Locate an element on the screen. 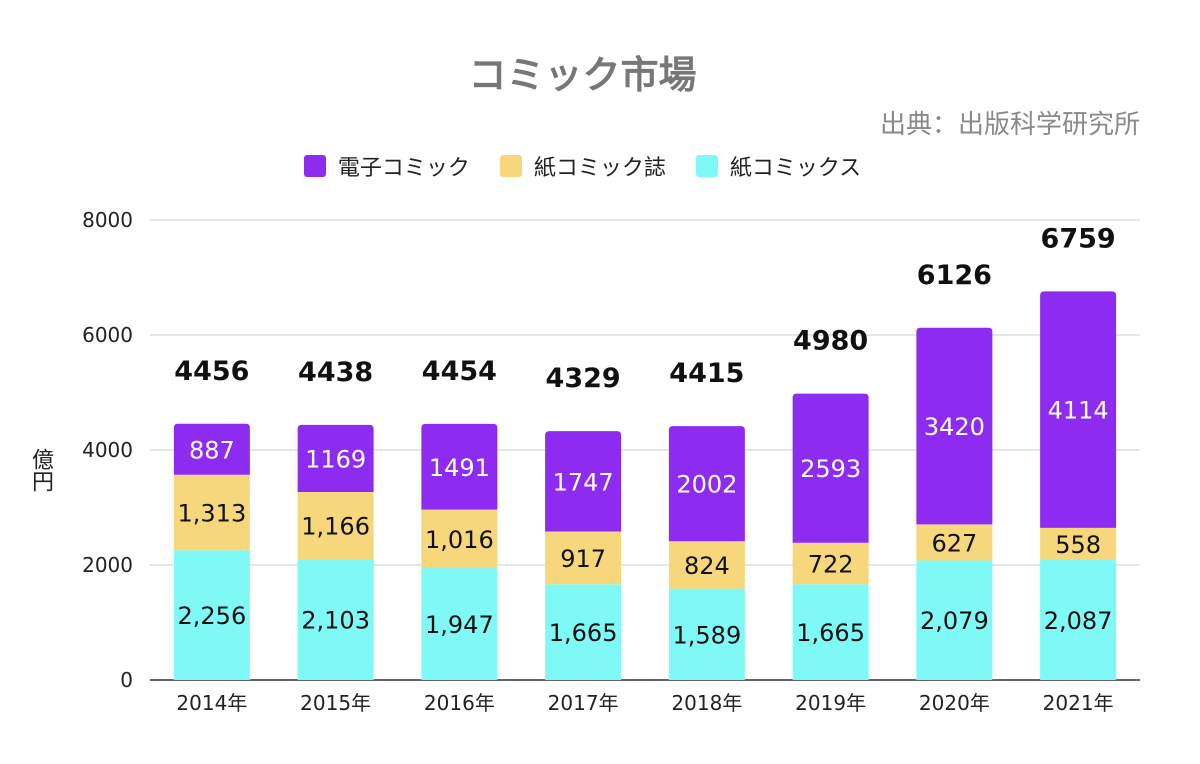 This screenshot has height=764, width=1200. data-label: 558 is located at coordinates (1078, 545).